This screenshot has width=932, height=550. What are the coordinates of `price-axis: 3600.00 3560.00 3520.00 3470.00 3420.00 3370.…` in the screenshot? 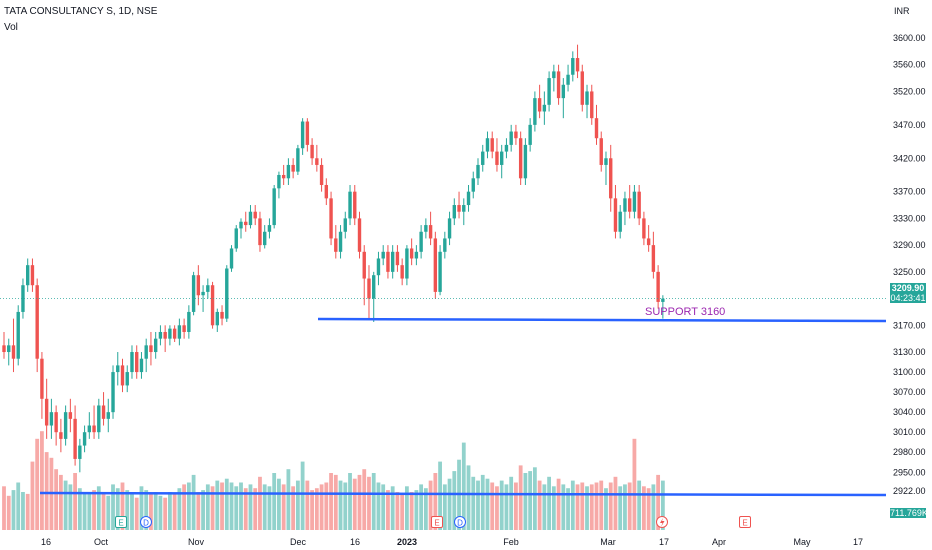 It's located at (909, 264).